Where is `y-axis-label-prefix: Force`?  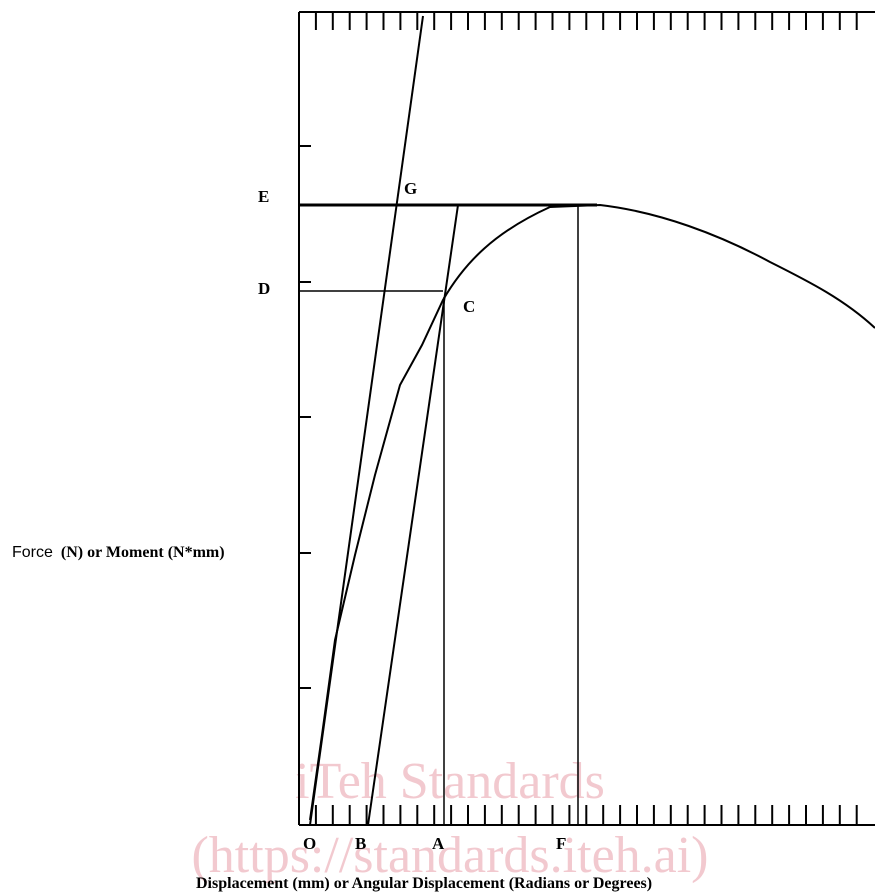
y-axis-label-prefix: Force is located at coordinates (32, 552).